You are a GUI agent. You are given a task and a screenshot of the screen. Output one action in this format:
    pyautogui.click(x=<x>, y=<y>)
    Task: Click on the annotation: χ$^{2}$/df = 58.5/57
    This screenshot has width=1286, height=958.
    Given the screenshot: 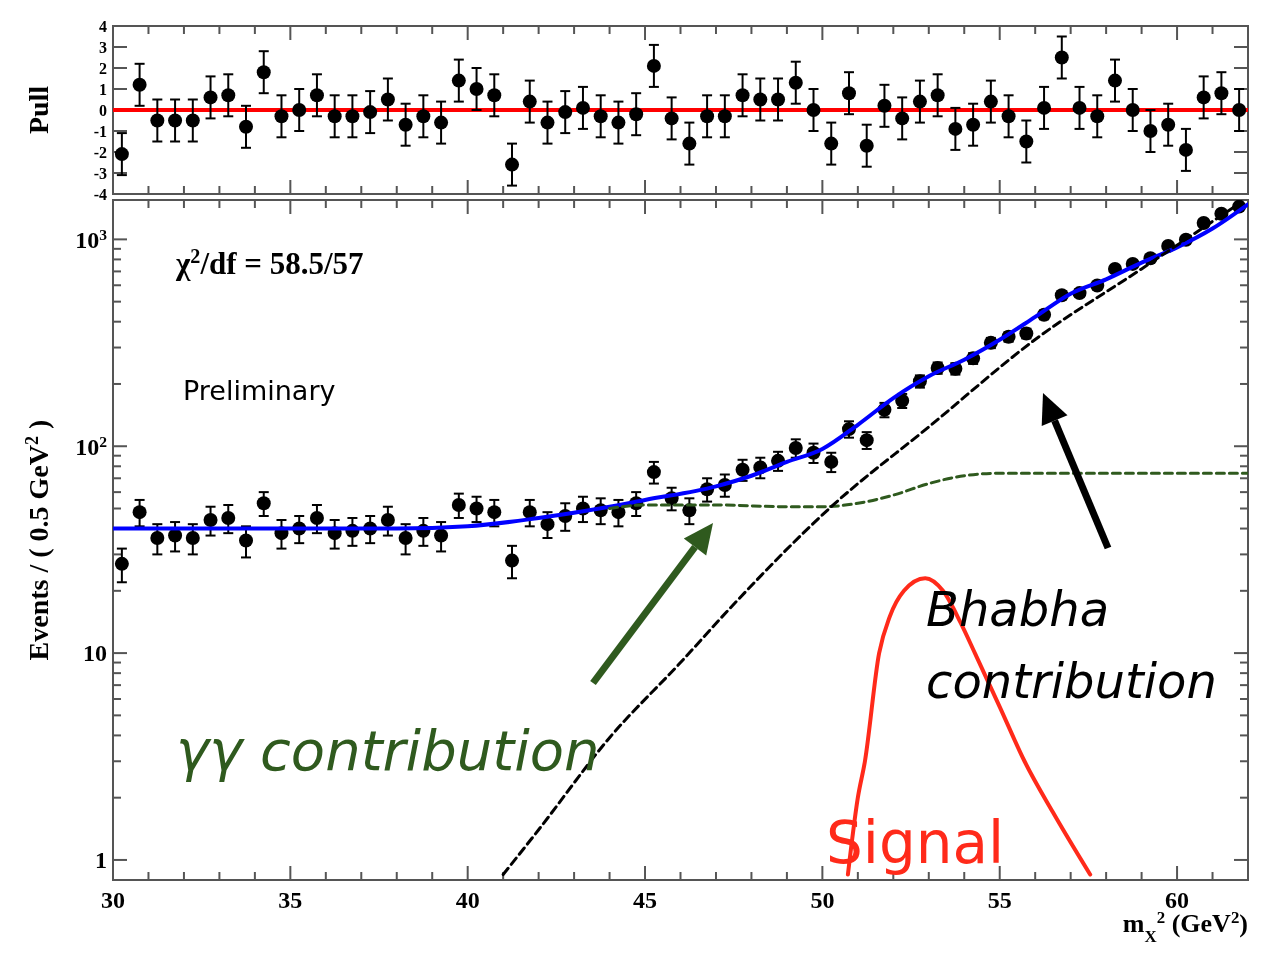 What is the action you would take?
    pyautogui.click(x=269, y=263)
    